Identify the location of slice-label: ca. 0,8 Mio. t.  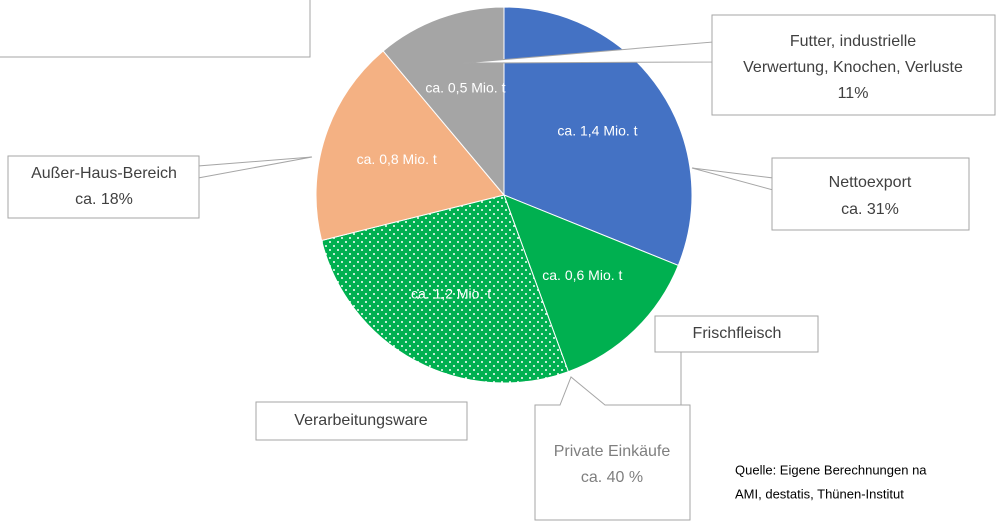
(397, 159).